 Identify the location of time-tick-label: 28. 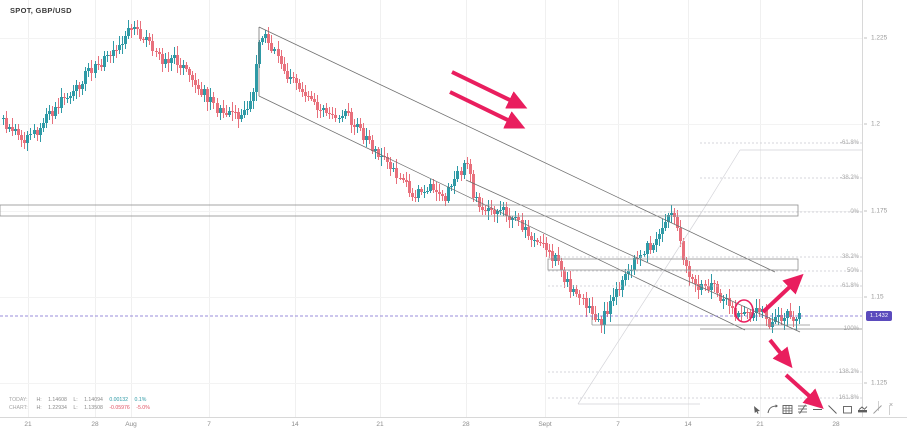
(836, 424).